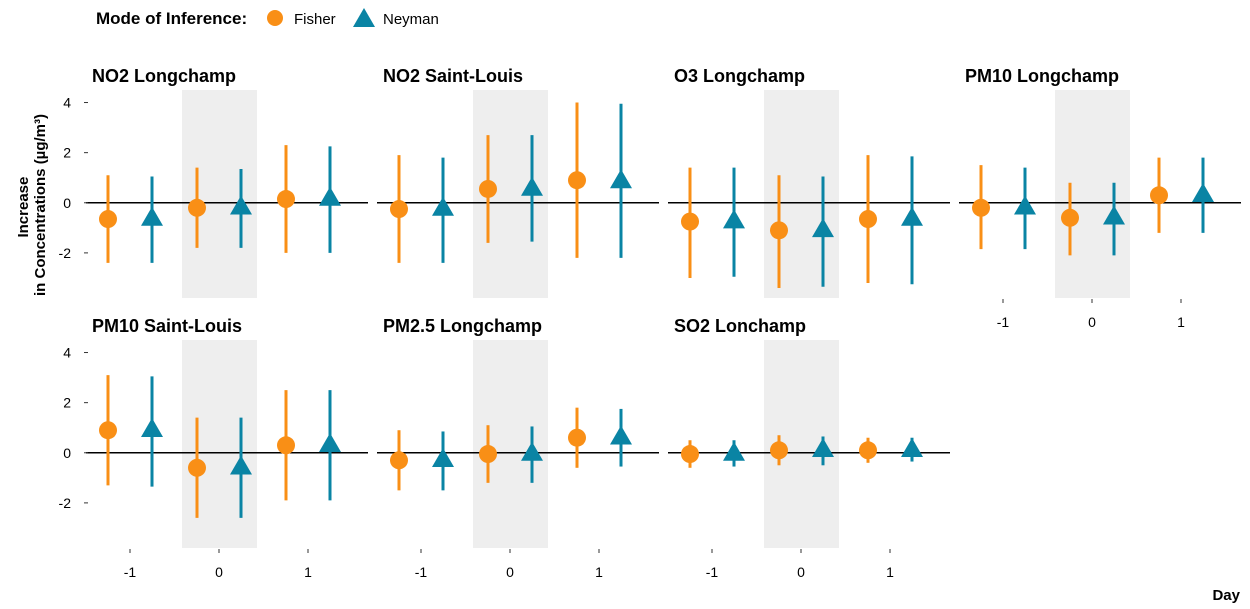 The height and width of the screenshot is (609, 1250). Describe the element at coordinates (1042, 76) in the screenshot. I see `panel-title: PM10 Longchamp` at that location.